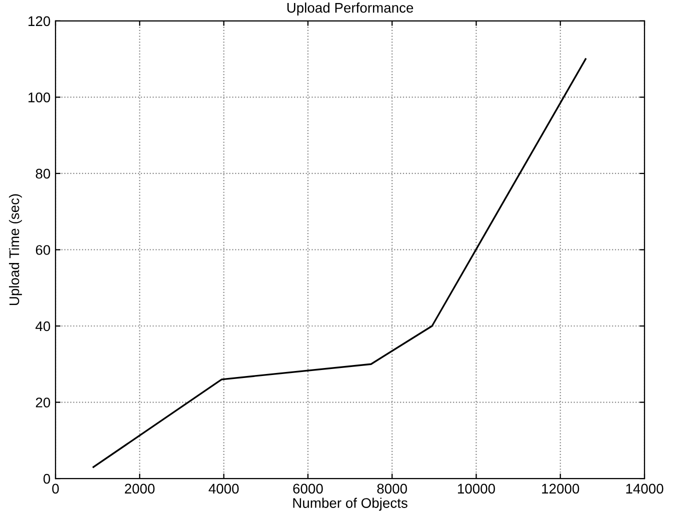 This screenshot has width=677, height=523. Describe the element at coordinates (350, 504) in the screenshot. I see `x-axis-title: Number of Objects` at that location.